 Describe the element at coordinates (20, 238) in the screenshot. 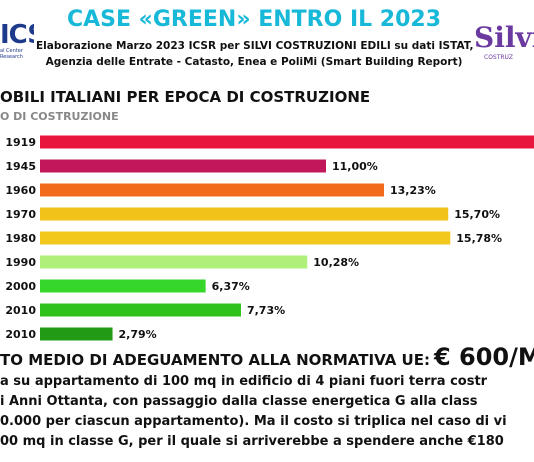

I see `category-label: 1980` at that location.